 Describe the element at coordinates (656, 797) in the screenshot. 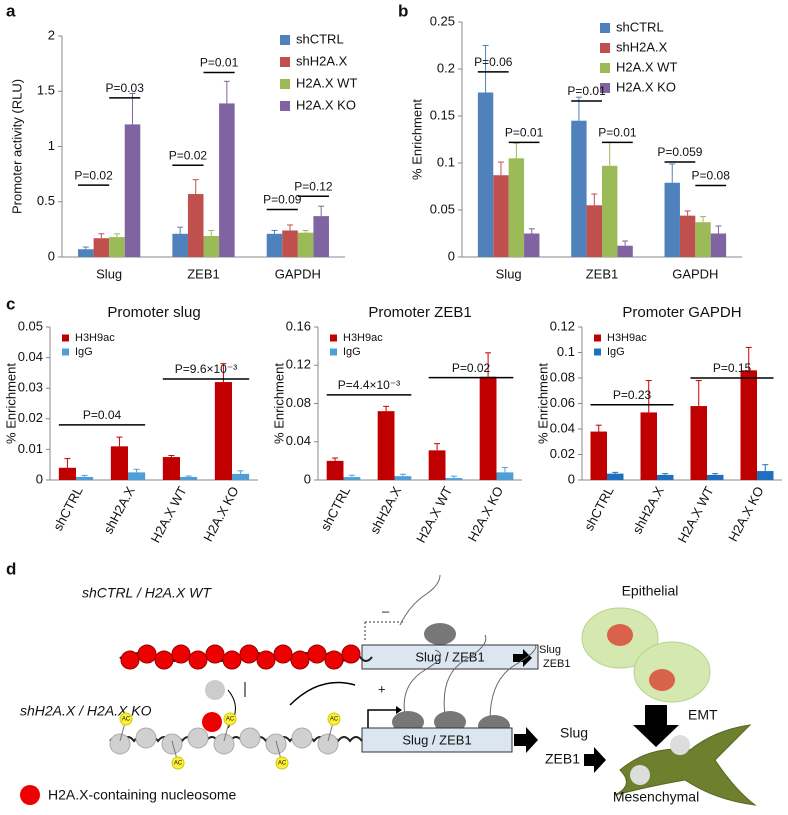

I see `cell-state: Mesenchymal` at that location.